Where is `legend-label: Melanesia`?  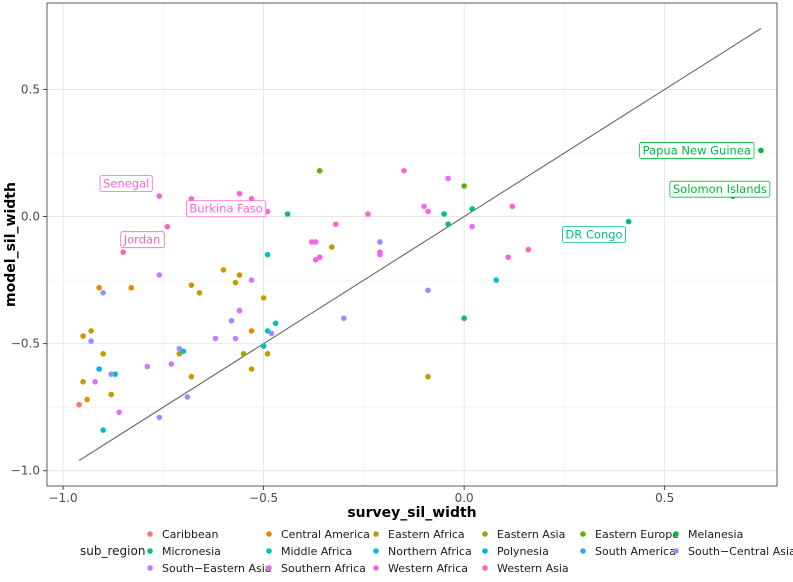 legend-label: Melanesia is located at coordinates (715, 534).